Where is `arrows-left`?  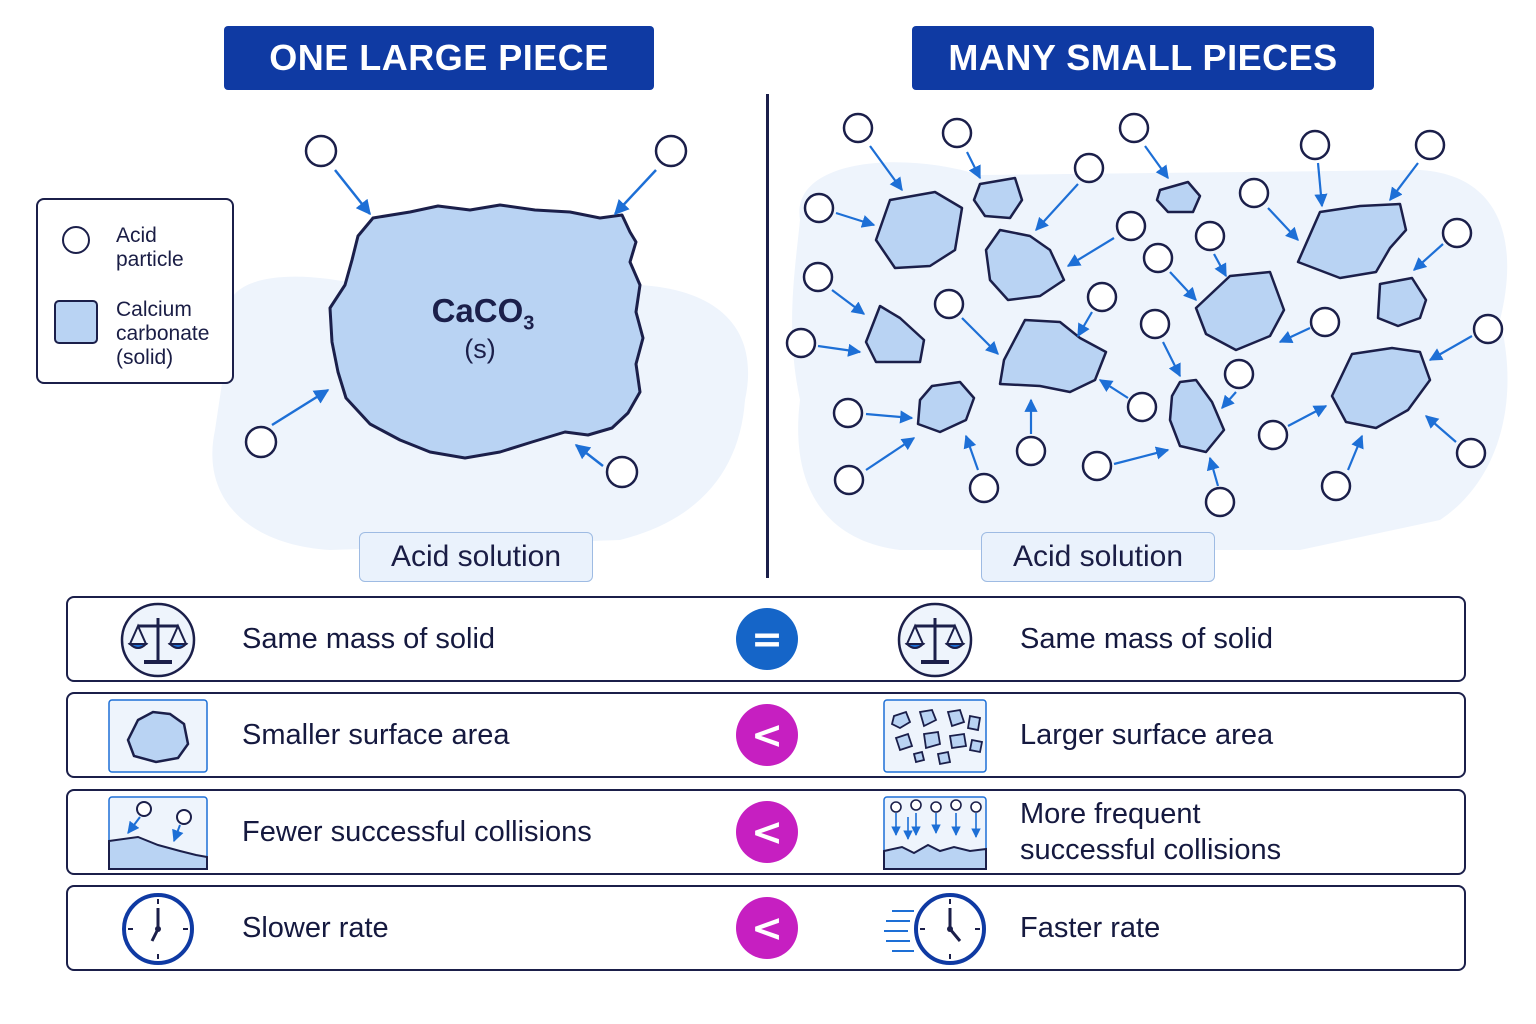
arrows-left is located at coordinates (464, 318).